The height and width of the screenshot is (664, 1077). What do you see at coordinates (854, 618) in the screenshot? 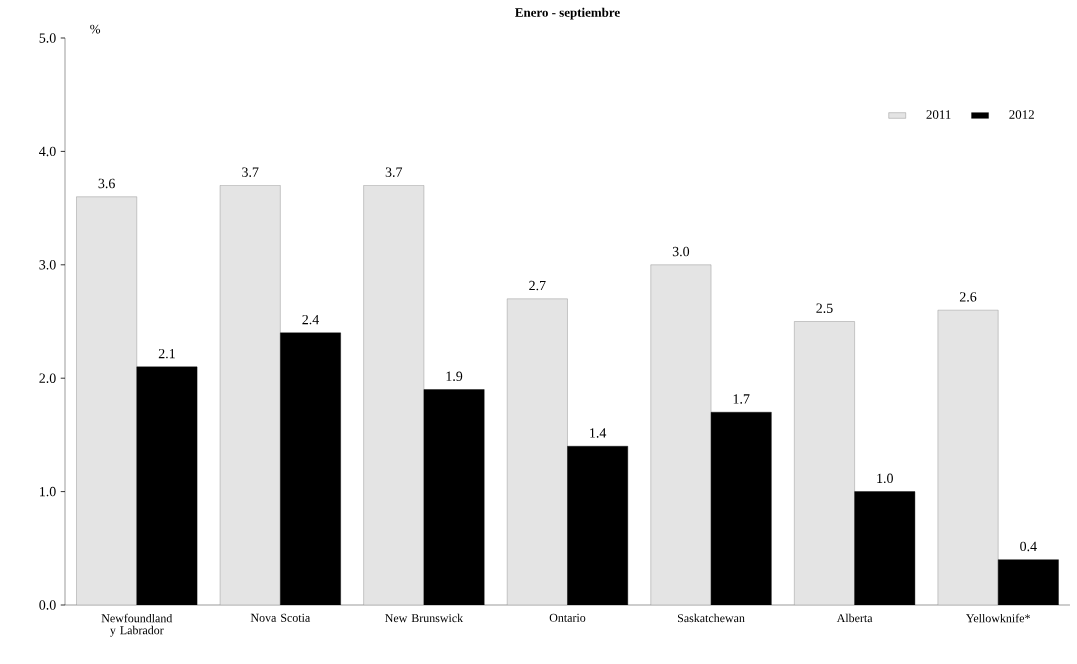
I see `x-tick-label: Alberta` at bounding box center [854, 618].